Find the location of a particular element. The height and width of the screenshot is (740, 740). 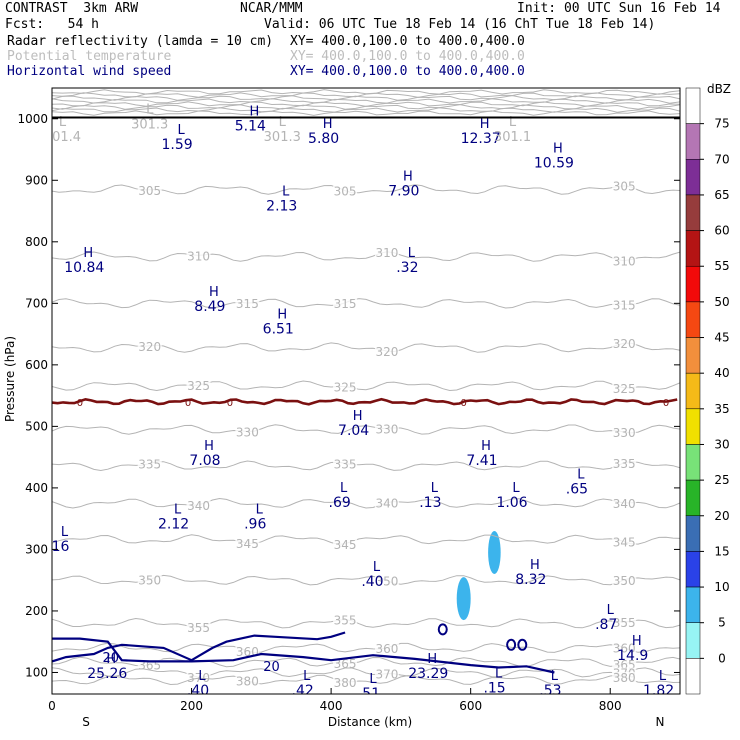

theta-contour-label: 310 is located at coordinates (386, 253).